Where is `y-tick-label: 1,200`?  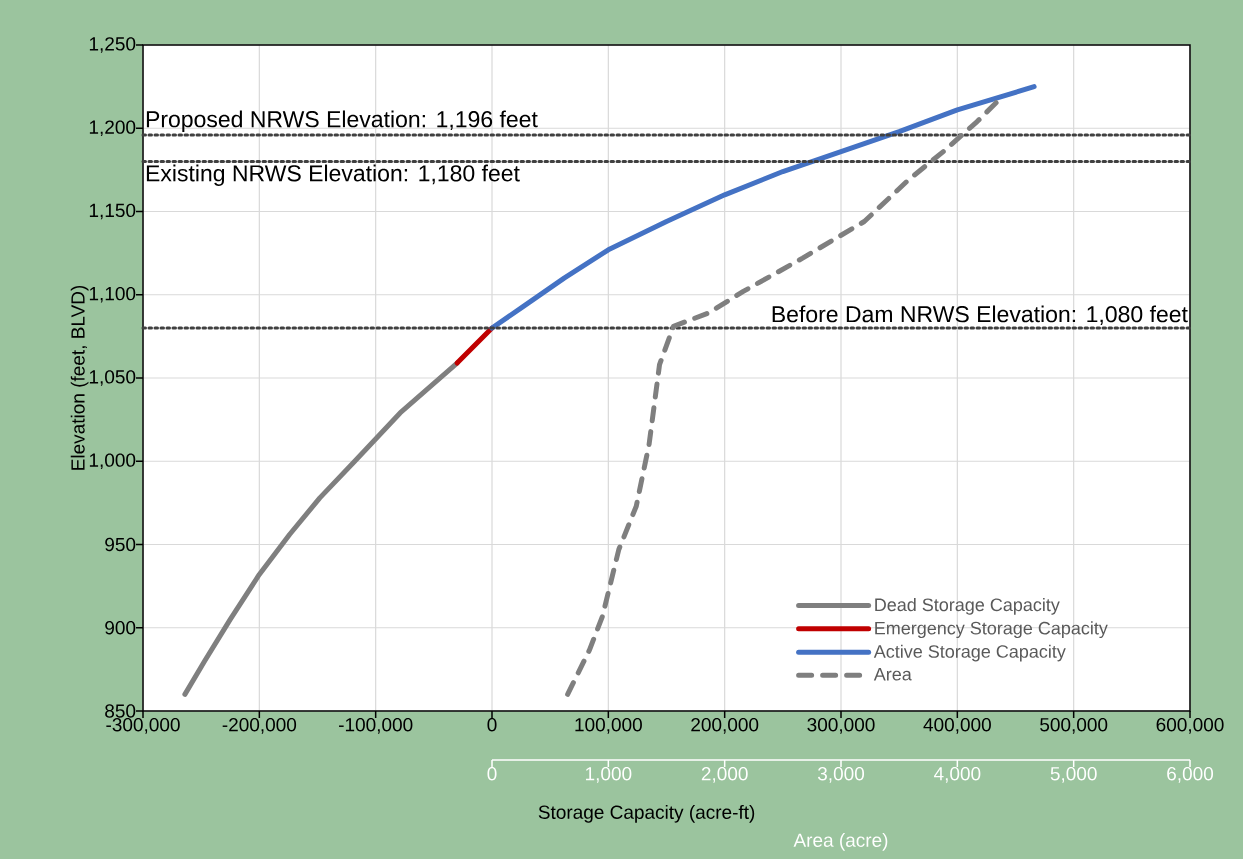
y-tick-label: 1,200 is located at coordinates (112, 128).